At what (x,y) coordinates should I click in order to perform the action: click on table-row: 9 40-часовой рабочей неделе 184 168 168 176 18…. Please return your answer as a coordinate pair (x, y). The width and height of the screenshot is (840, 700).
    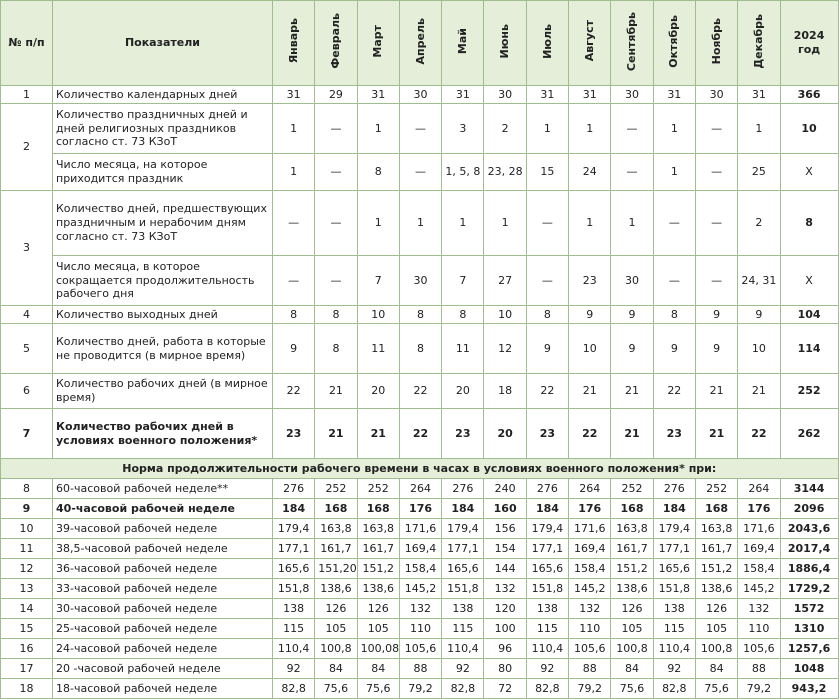
    Looking at the image, I should click on (419, 508).